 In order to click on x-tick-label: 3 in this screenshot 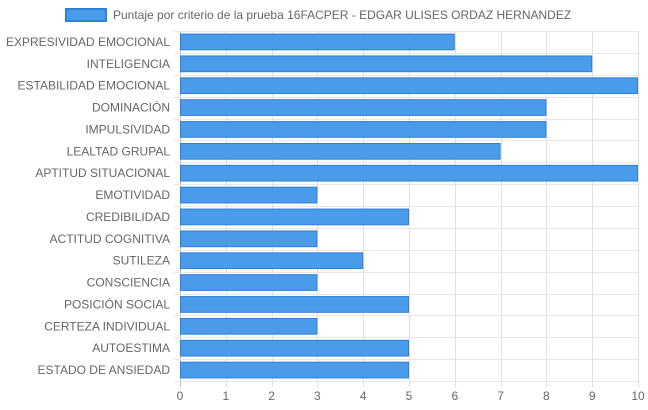, I will do `click(317, 396)`.